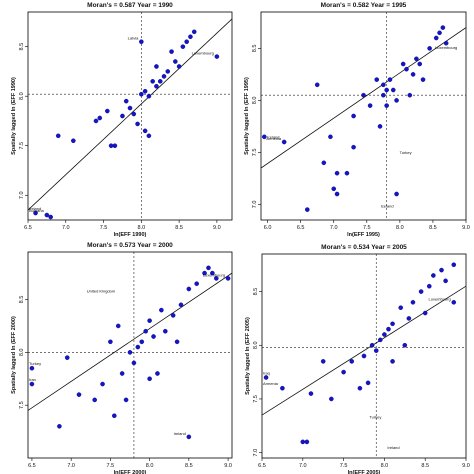 Image resolution: width=474 pixels, height=474 pixels. What do you see at coordinates (364, 350) in the screenshot?
I see `regression-line` at bounding box center [364, 350].